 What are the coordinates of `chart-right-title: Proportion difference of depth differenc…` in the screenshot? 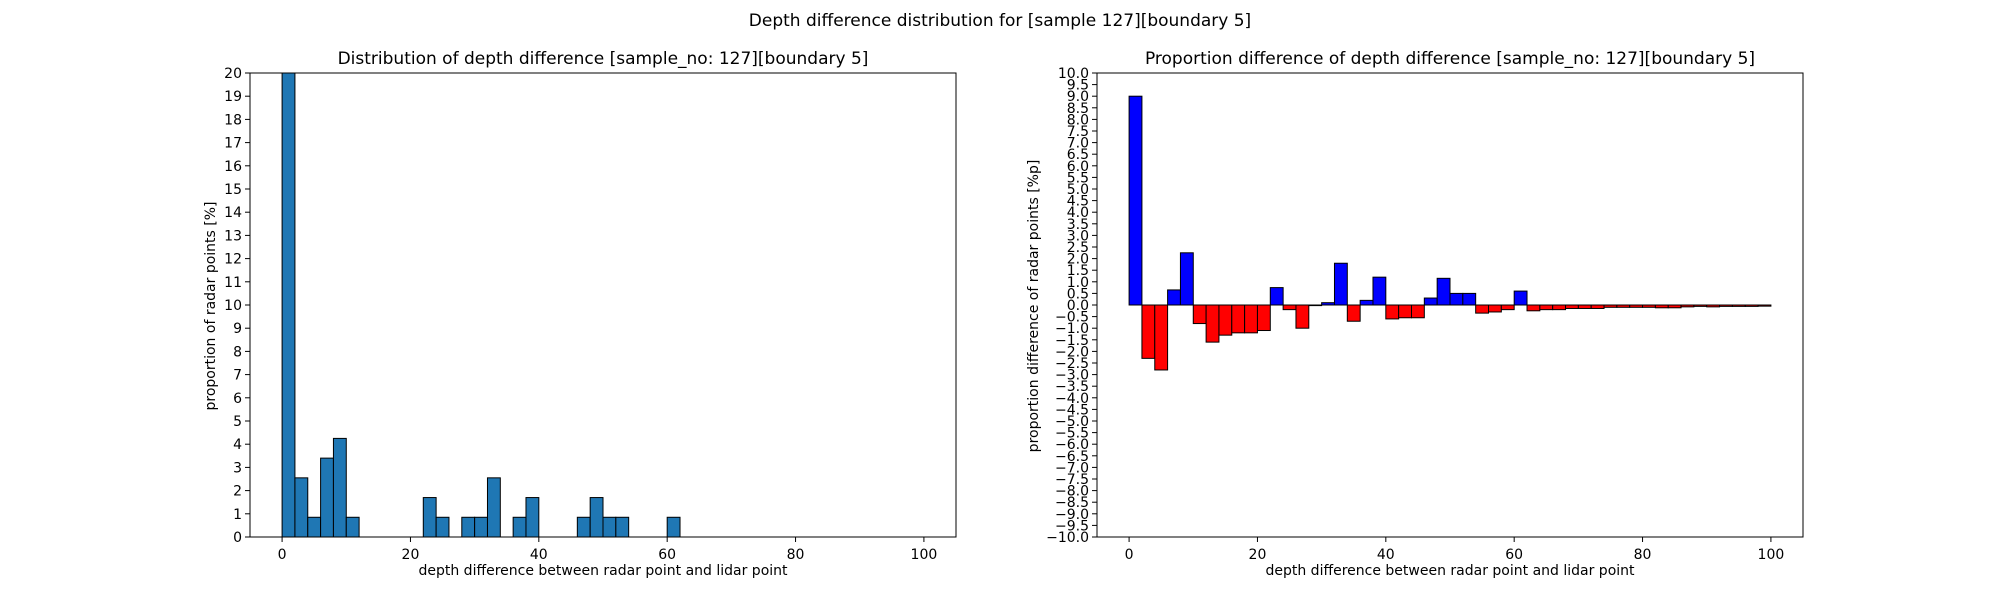 It's located at (1450, 59).